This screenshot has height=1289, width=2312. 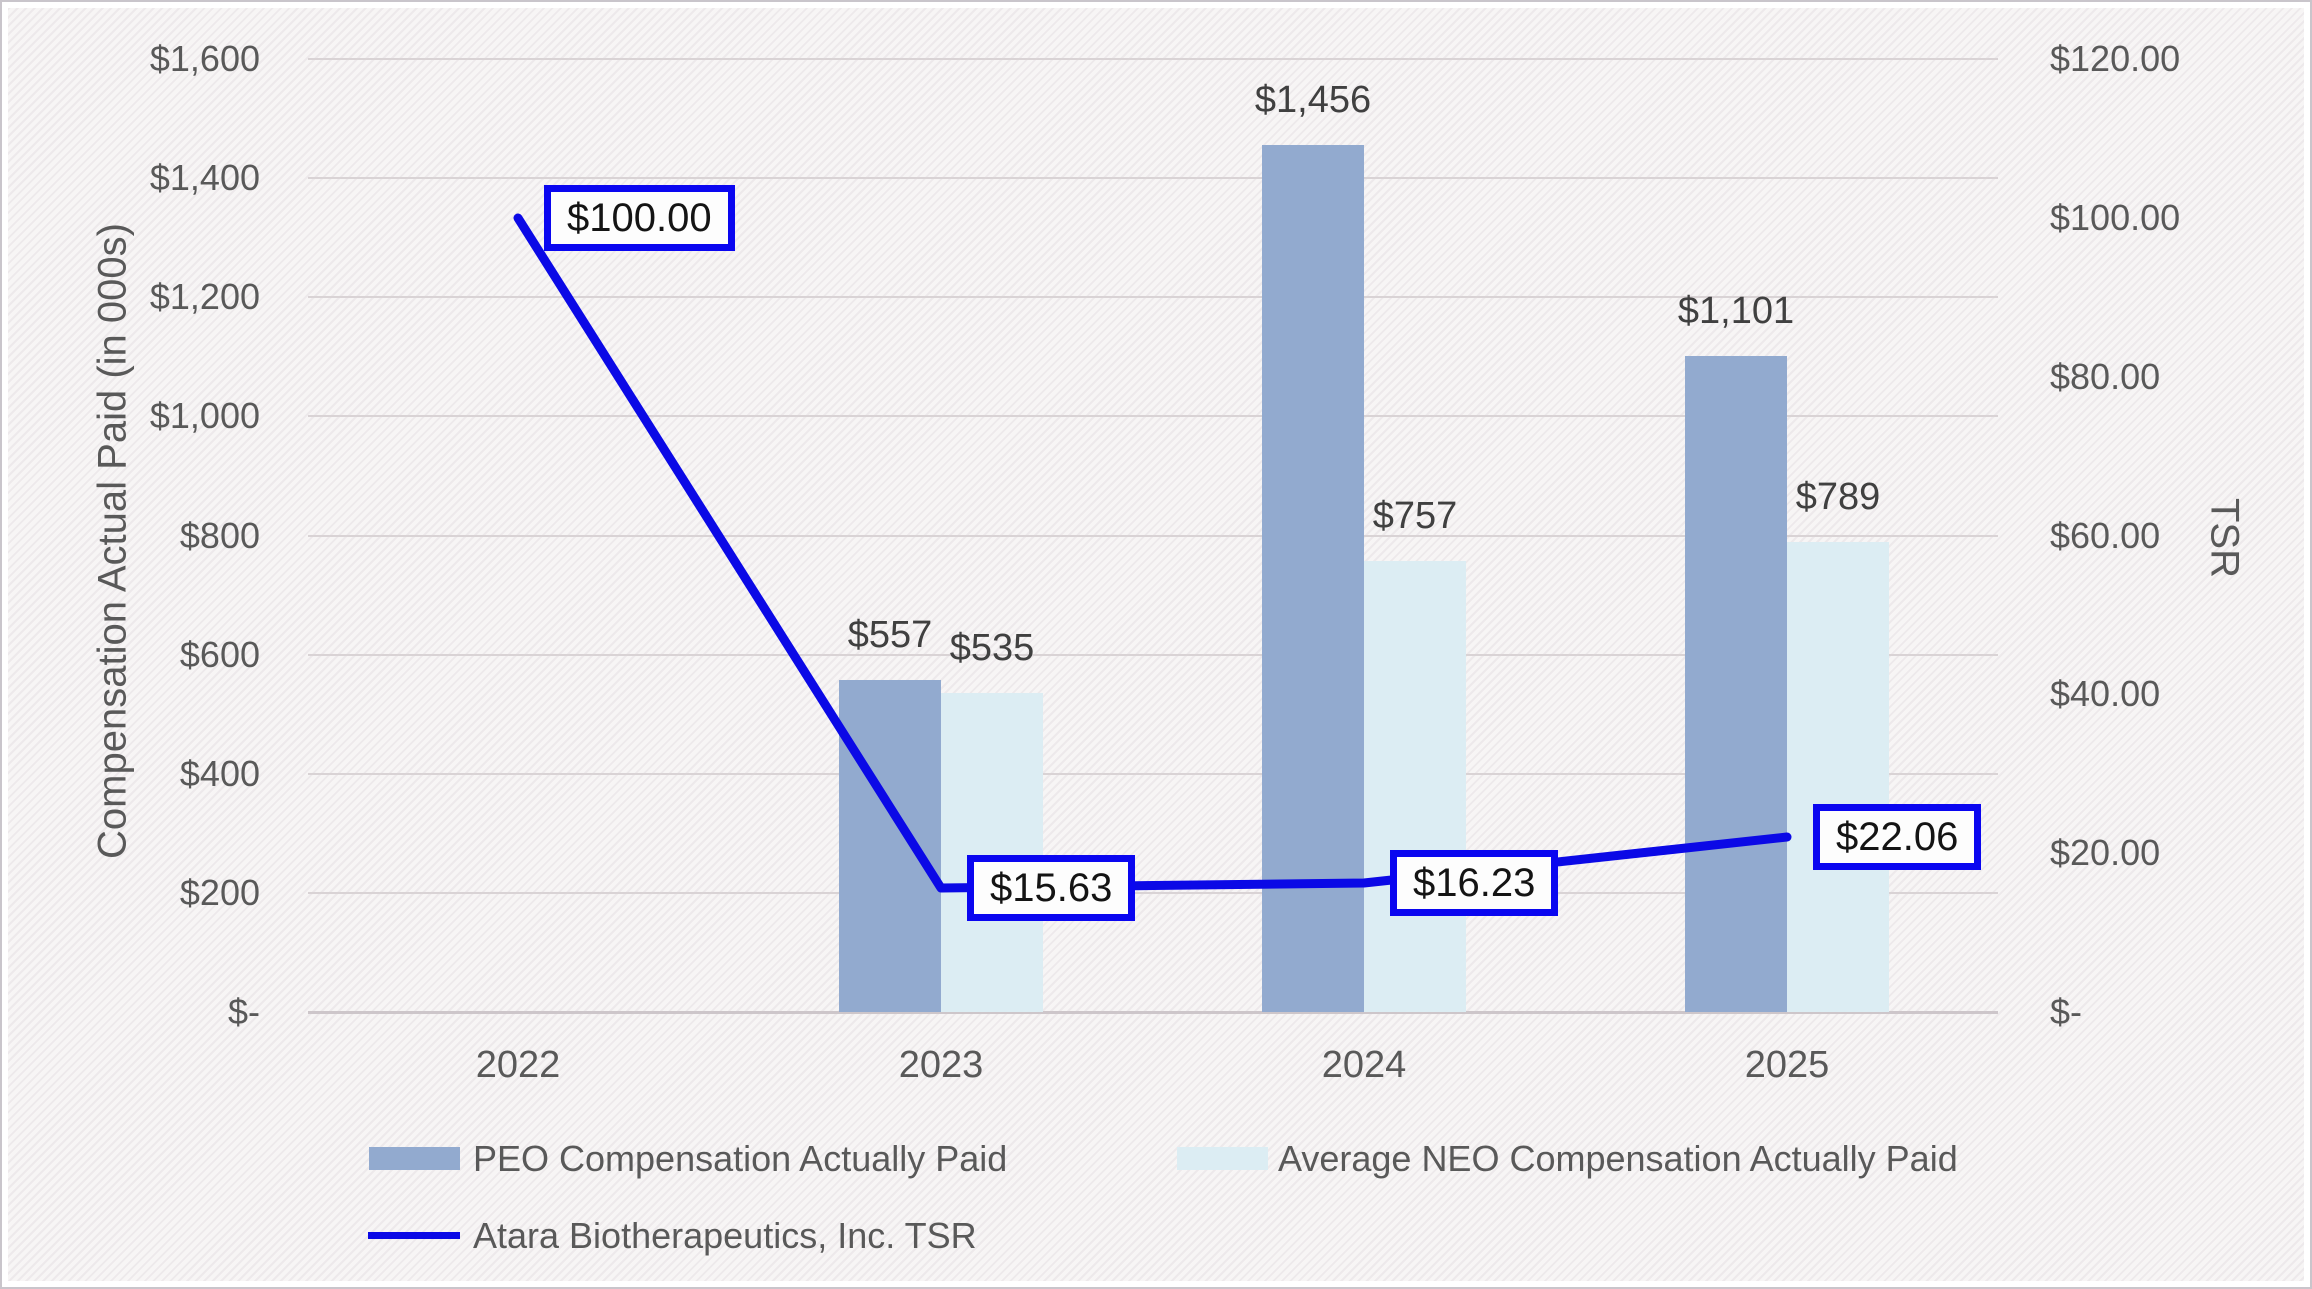 What do you see at coordinates (1051, 888) in the screenshot?
I see `tsr-data-label-2023: $15.63` at bounding box center [1051, 888].